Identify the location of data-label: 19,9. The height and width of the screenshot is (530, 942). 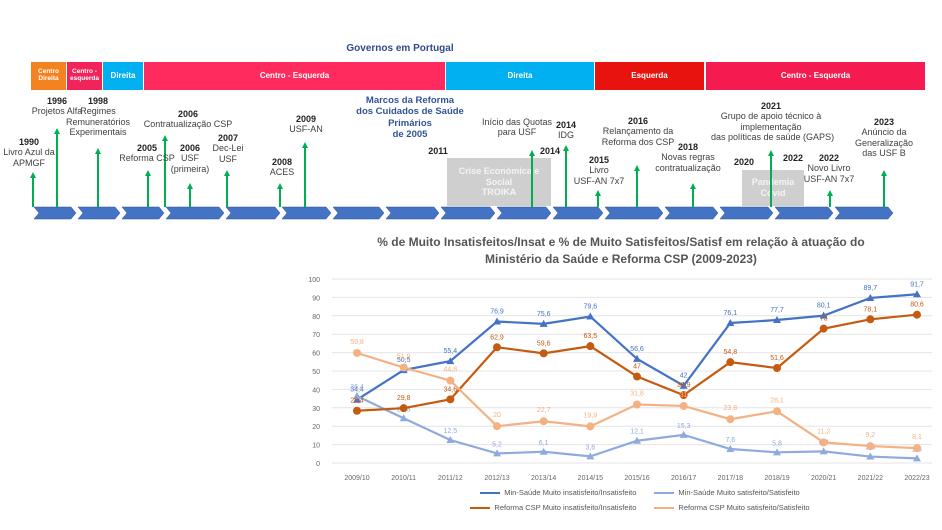
(591, 415).